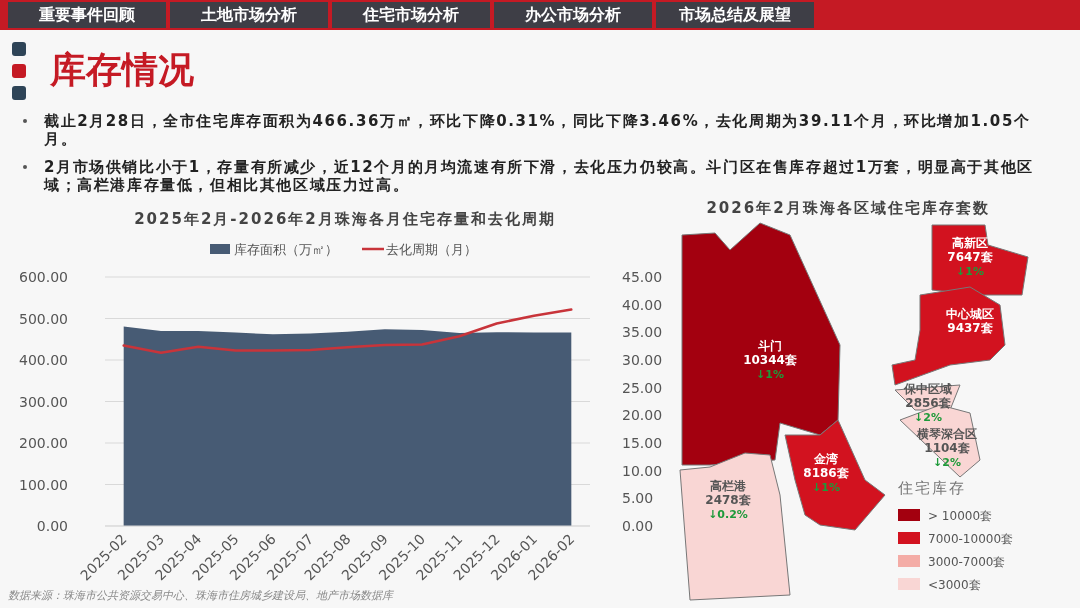  I want to click on y-tick-label: 0.00, so click(52, 526).